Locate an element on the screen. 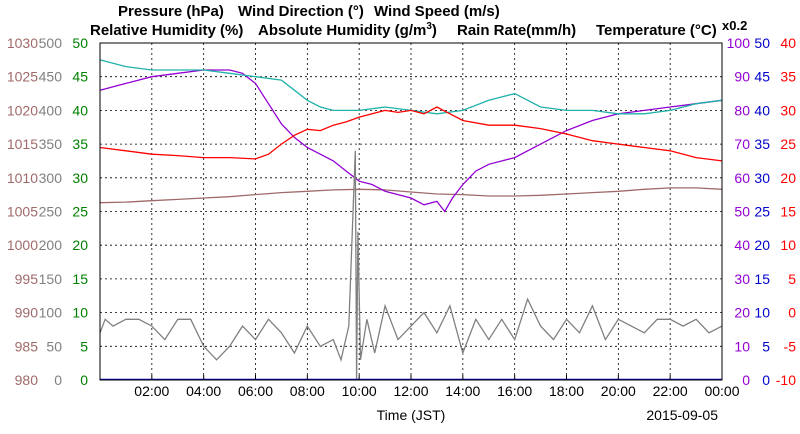 Image resolution: width=800 pixels, height=434 pixels. left-tick-pressure: 1025 is located at coordinates (22, 77).